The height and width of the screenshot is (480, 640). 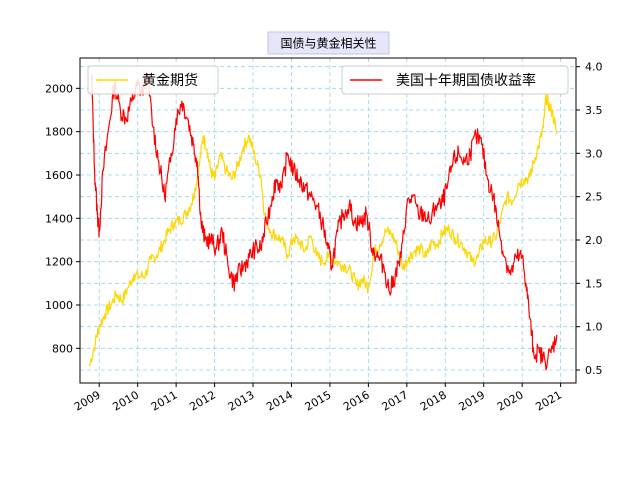 What do you see at coordinates (356, 400) in the screenshot?
I see `x-tick-label: 2016` at bounding box center [356, 400].